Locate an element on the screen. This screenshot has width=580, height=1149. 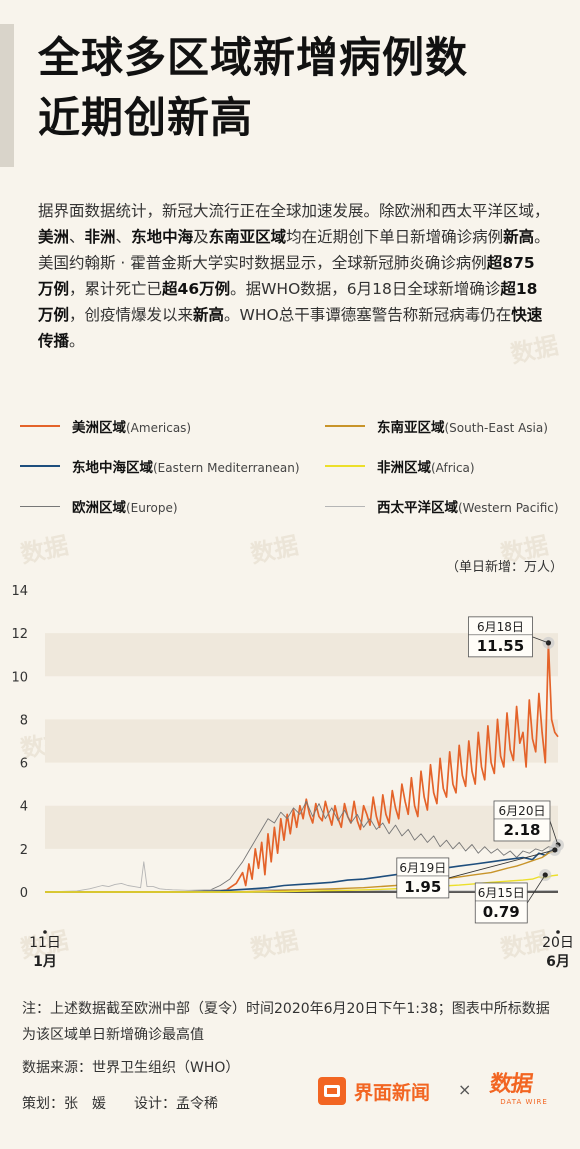
legend-label: 东南亚区域(South-East Asia) is located at coordinates (462, 428).